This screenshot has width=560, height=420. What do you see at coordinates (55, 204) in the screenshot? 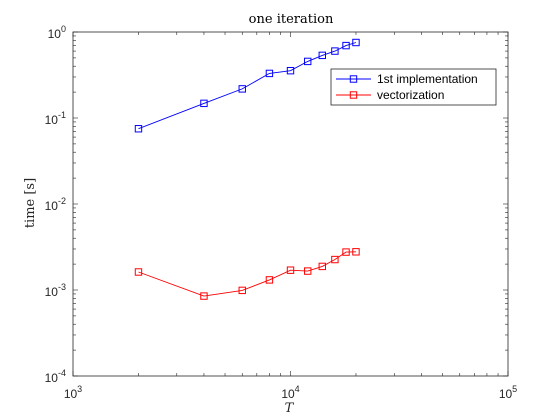
I see `y-tick-label: 10⁻²` at bounding box center [55, 204].